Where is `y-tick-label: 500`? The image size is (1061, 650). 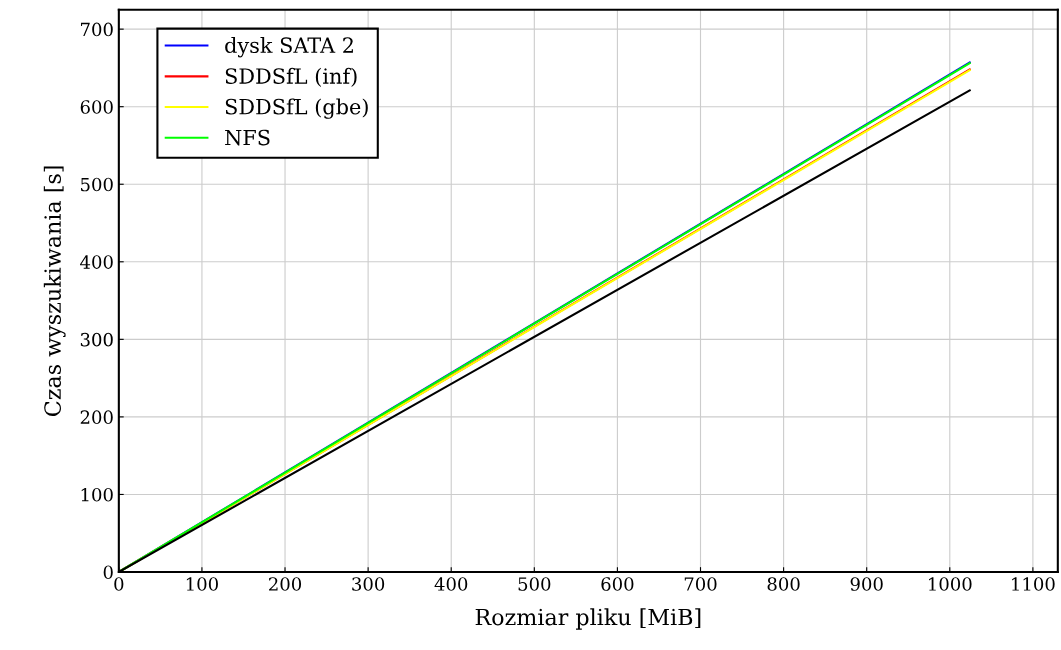 y-tick-label: 500 is located at coordinates (97, 184).